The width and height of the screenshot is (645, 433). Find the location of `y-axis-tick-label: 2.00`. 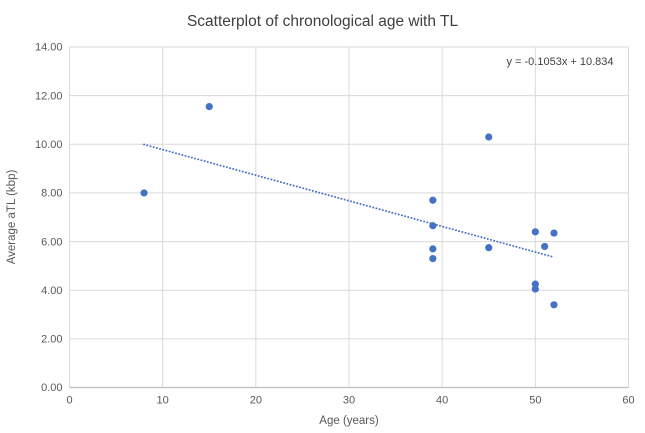

y-axis-tick-label: 2.00 is located at coordinates (51, 340).